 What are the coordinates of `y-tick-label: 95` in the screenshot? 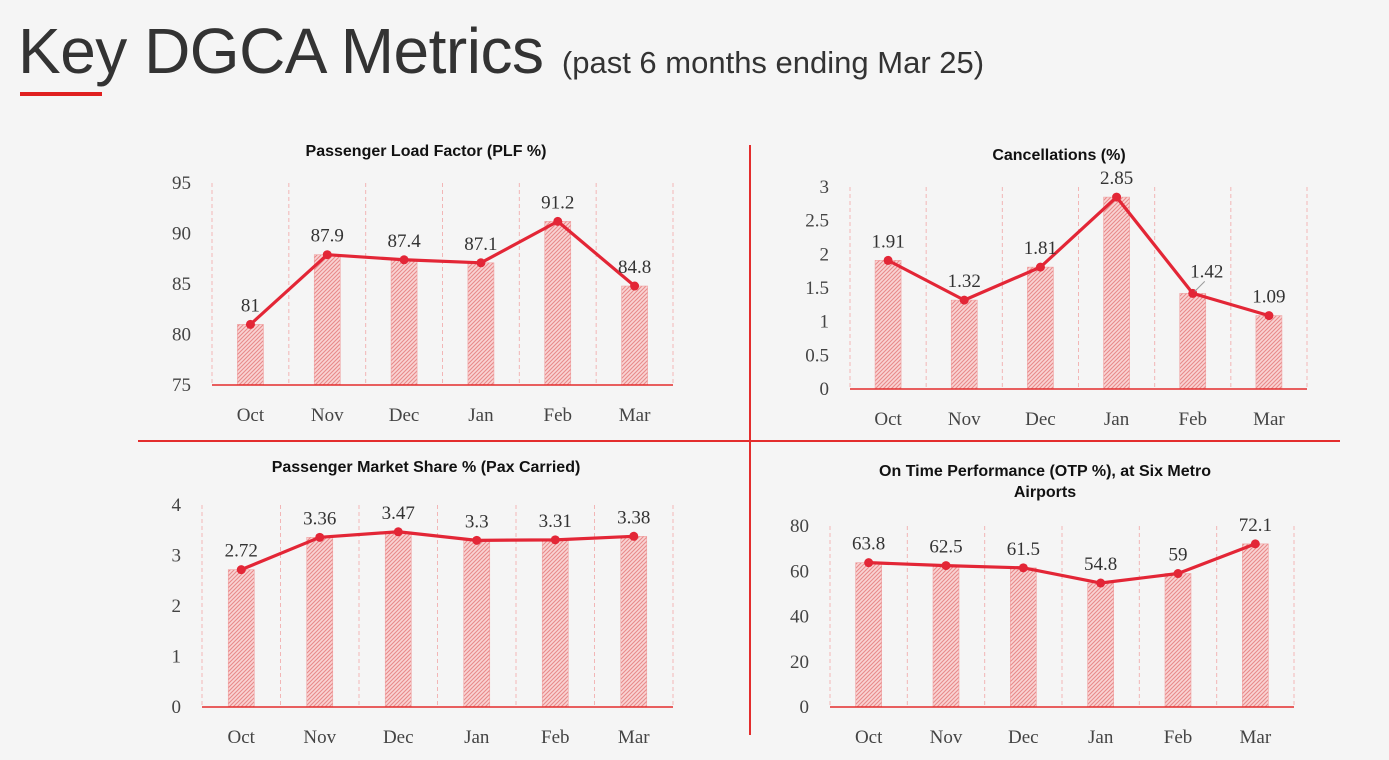 It's located at (181, 183).